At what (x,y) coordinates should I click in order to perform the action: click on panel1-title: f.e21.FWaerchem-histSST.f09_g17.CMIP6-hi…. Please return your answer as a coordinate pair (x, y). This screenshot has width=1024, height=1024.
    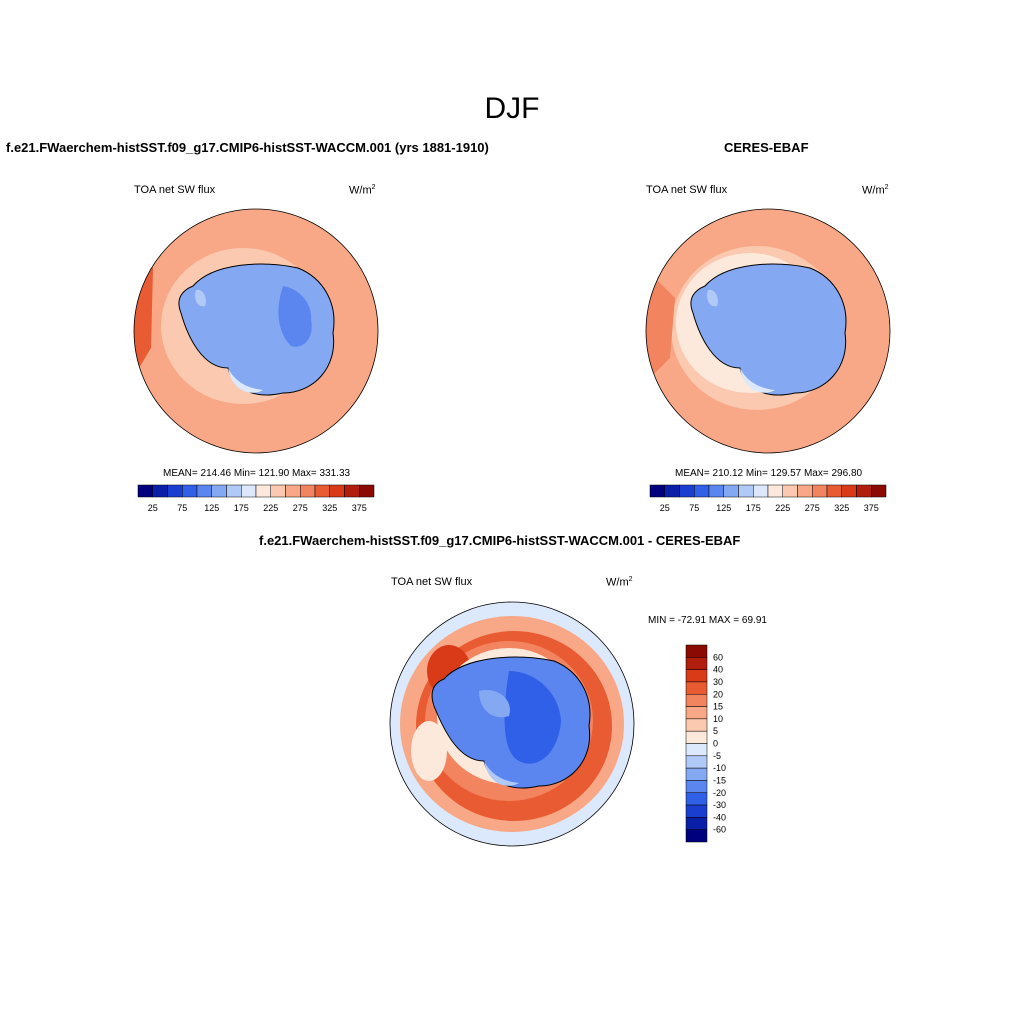
    Looking at the image, I should click on (247, 147).